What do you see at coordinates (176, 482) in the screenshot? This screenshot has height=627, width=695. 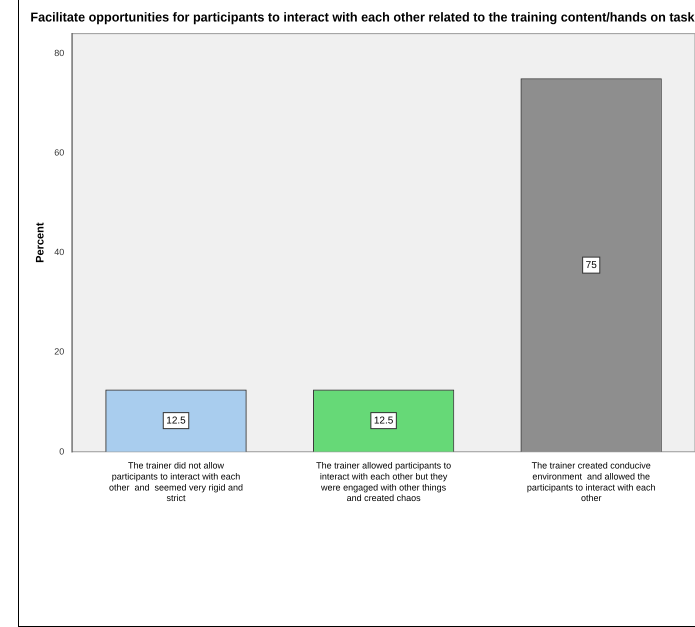 I see `x-tick-label: The trainer did not allow participants to interact with each other and seemed very rigid and strict` at bounding box center [176, 482].